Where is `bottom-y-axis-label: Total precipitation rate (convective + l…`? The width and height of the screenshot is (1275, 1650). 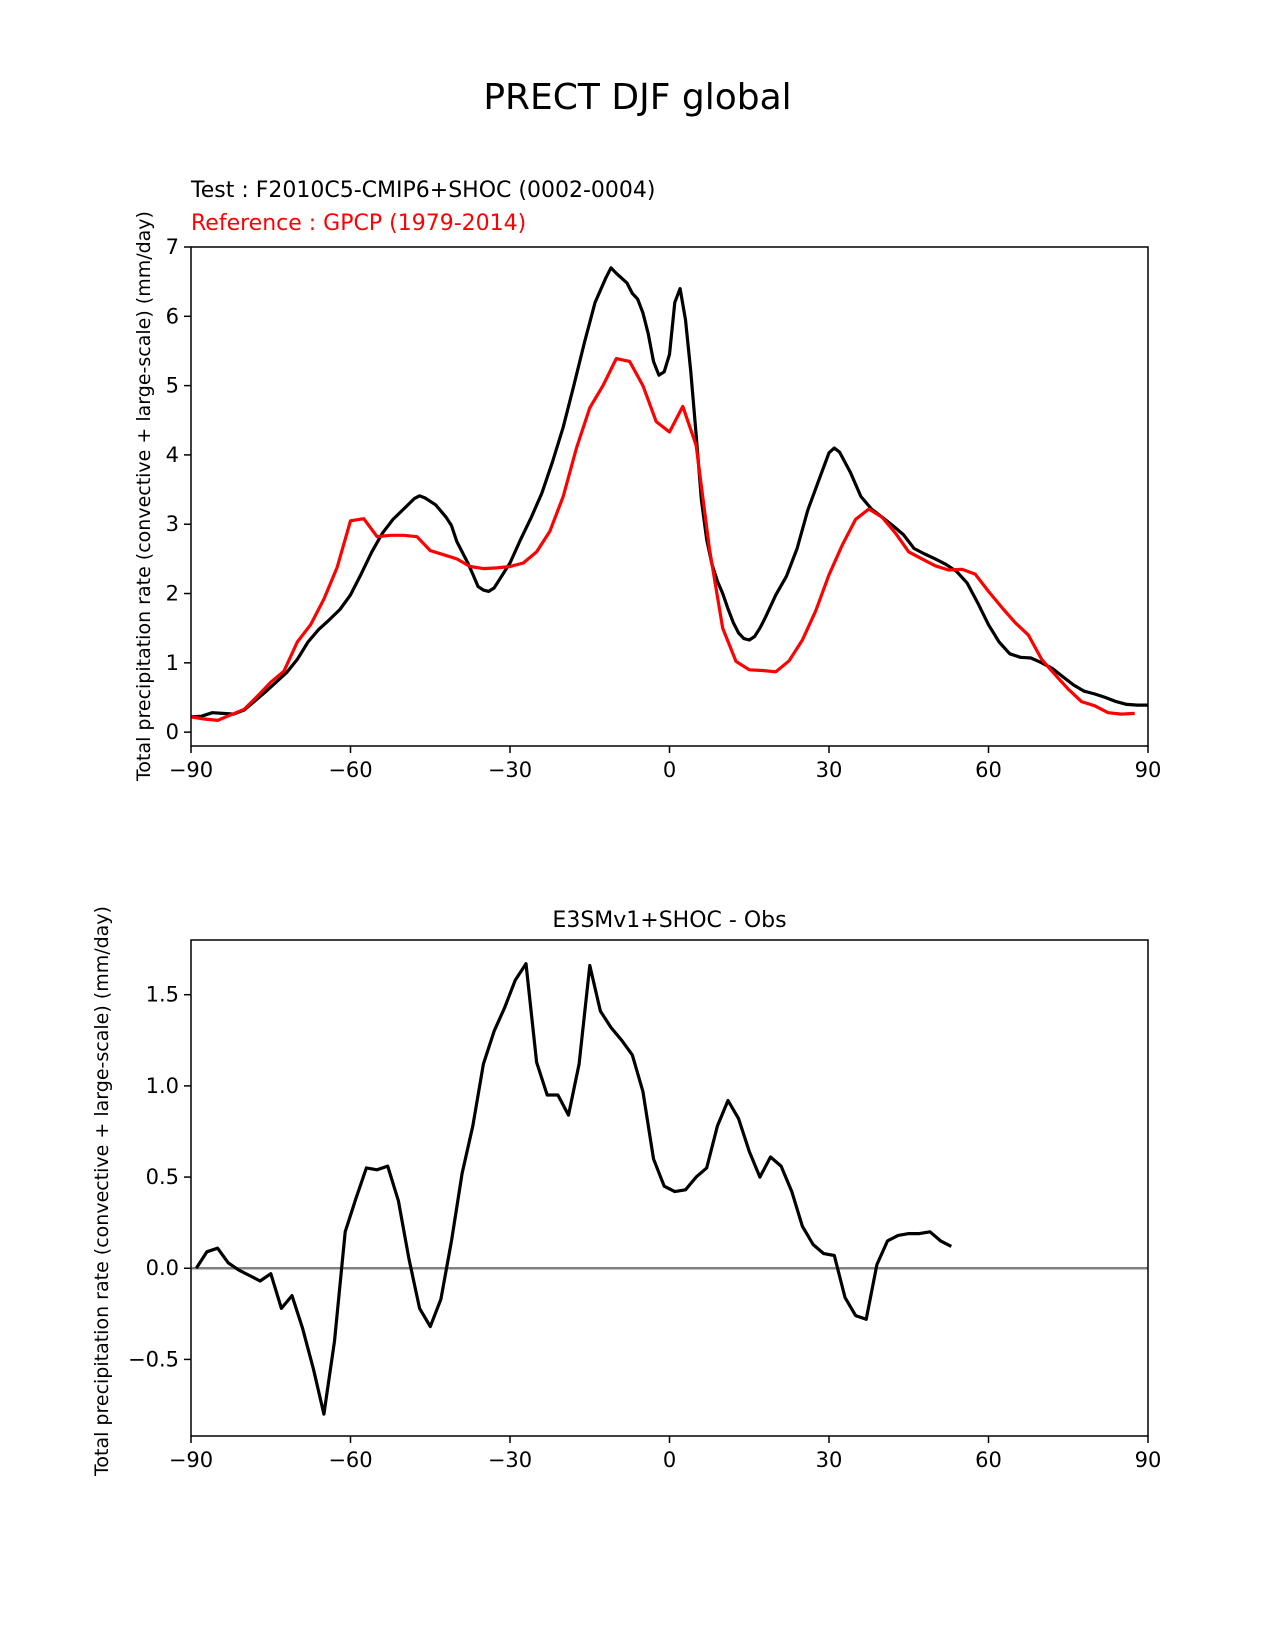 bottom-y-axis-label: Total precipitation rate (convective + l… is located at coordinates (102, 1191).